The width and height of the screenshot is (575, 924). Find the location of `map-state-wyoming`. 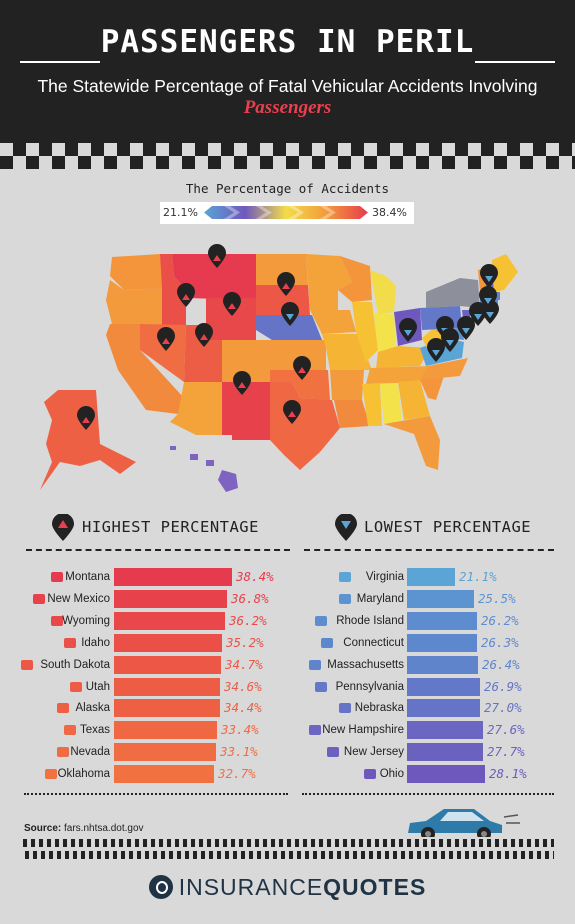

map-state-wyoming is located at coordinates (231, 319).